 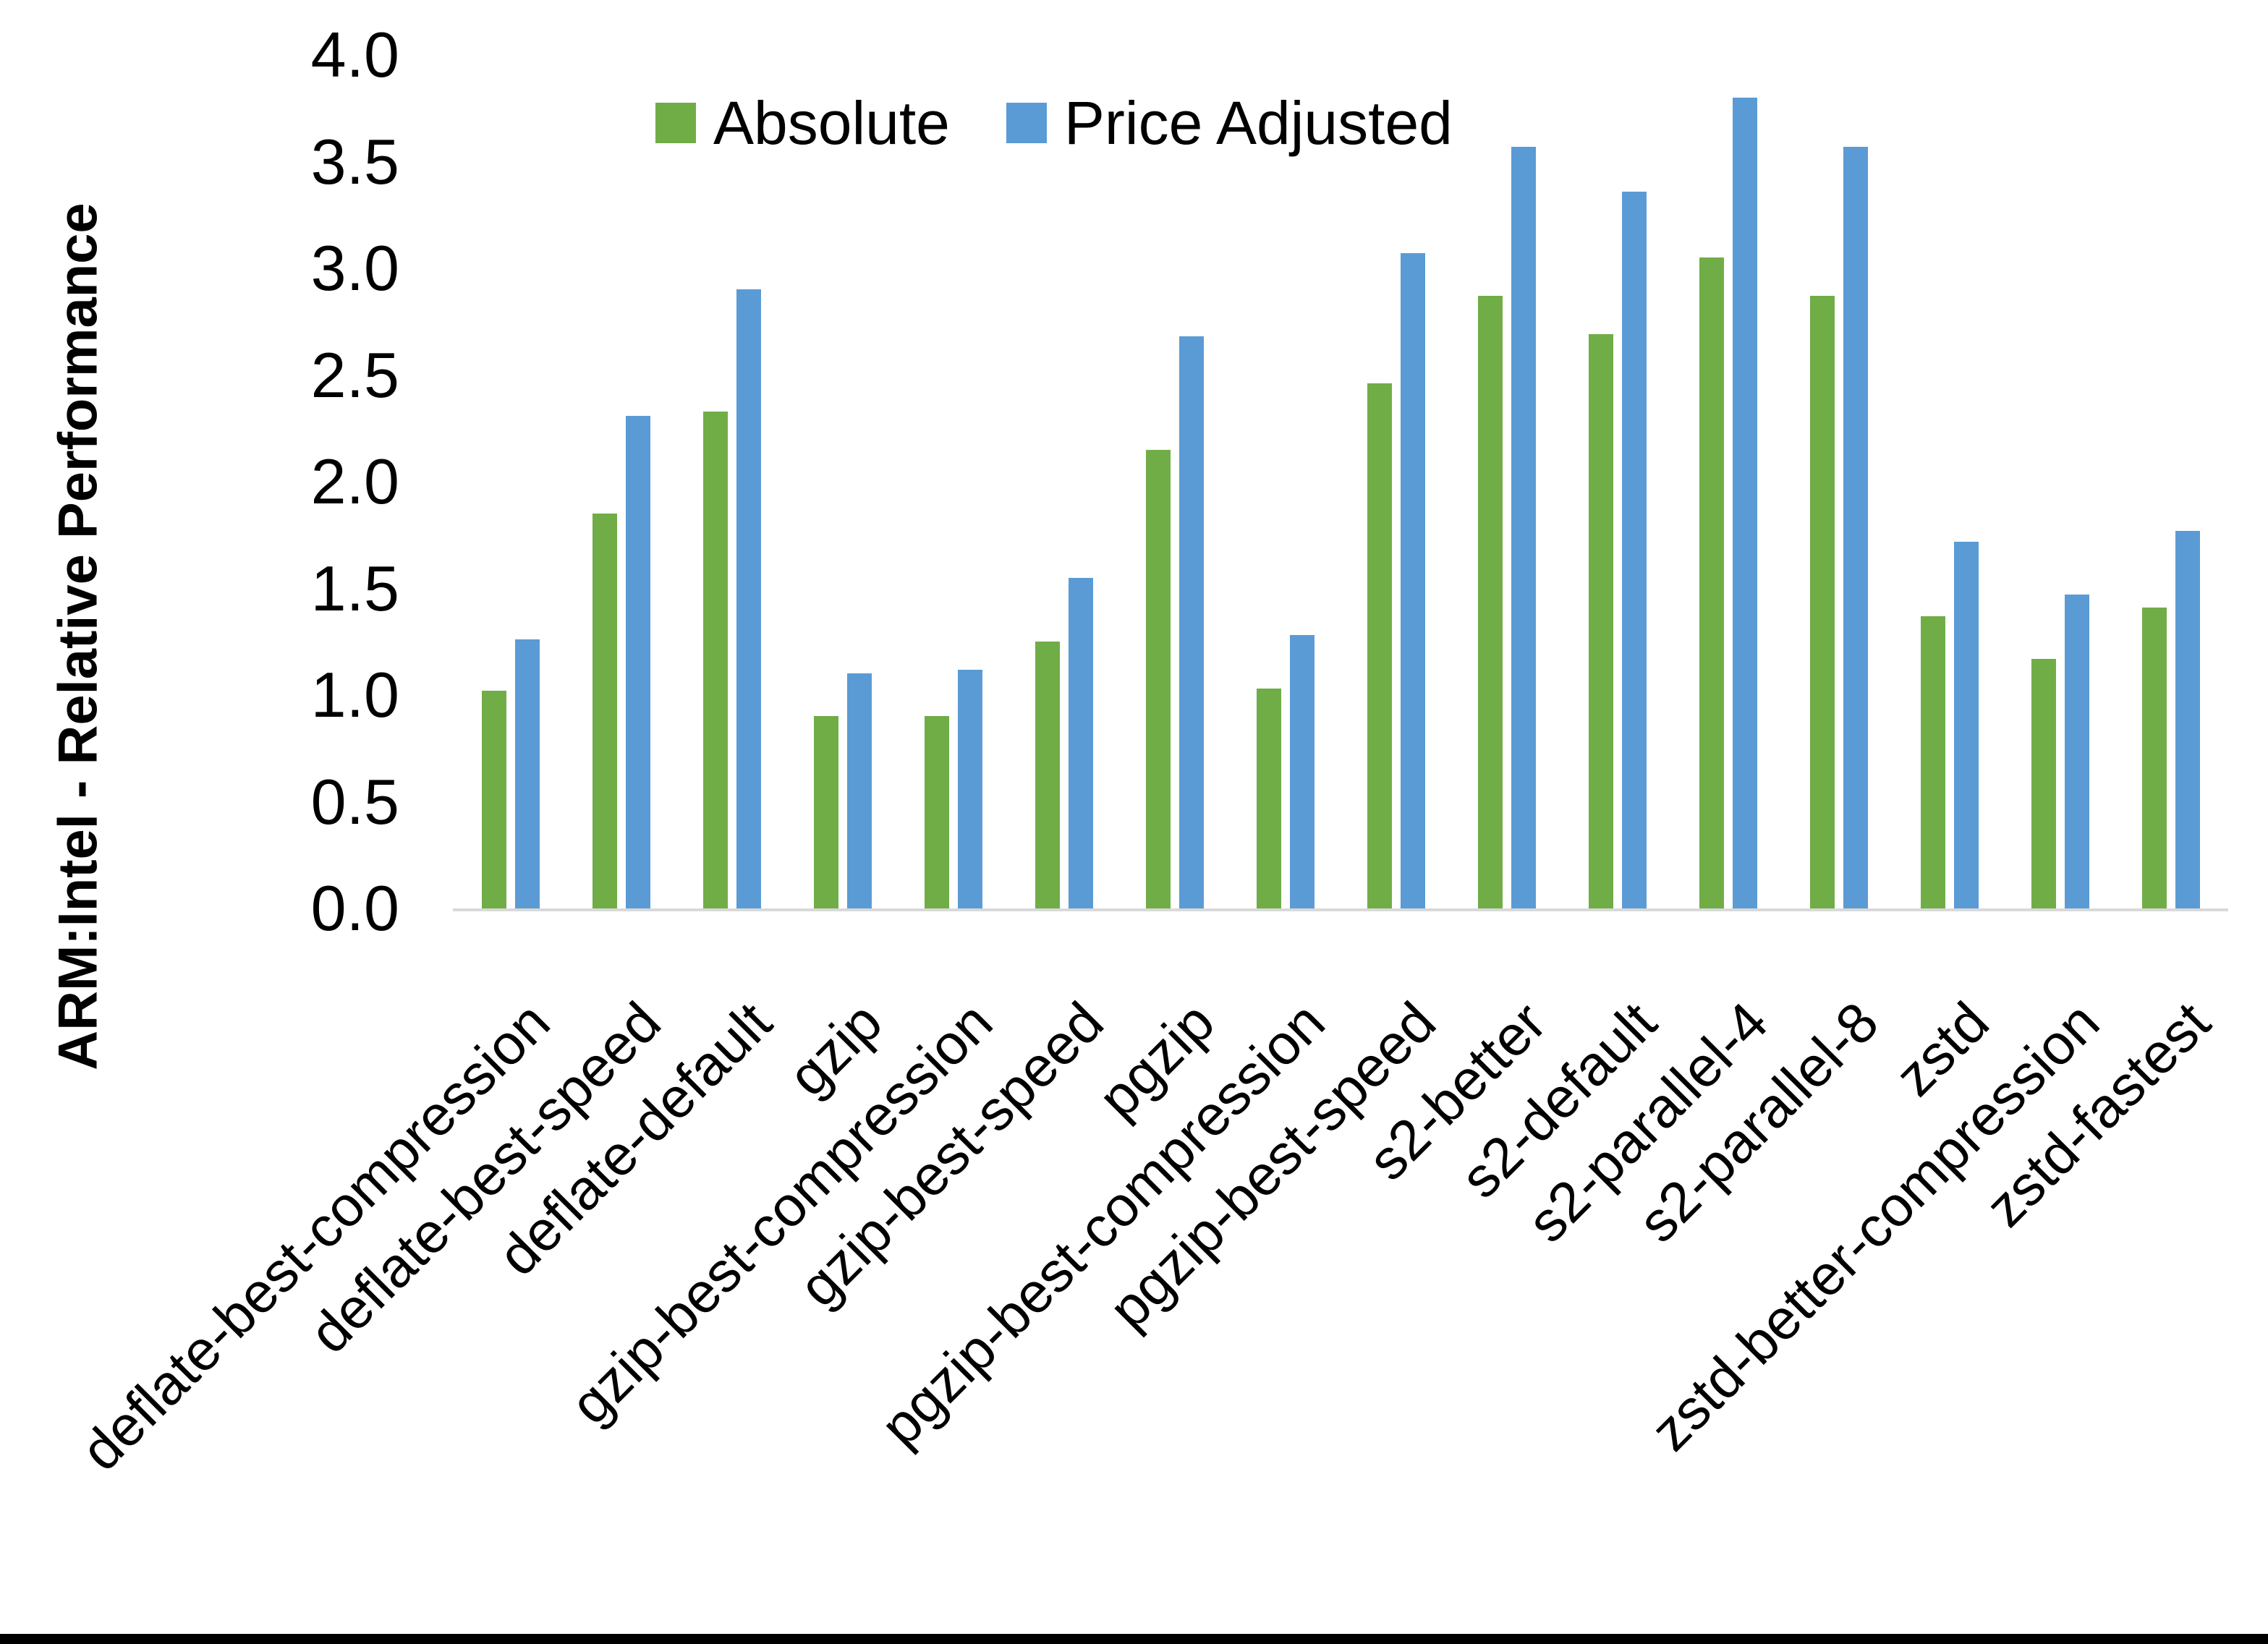 I want to click on bar-price-adjusted-zstd-better-compression, so click(x=2077, y=751).